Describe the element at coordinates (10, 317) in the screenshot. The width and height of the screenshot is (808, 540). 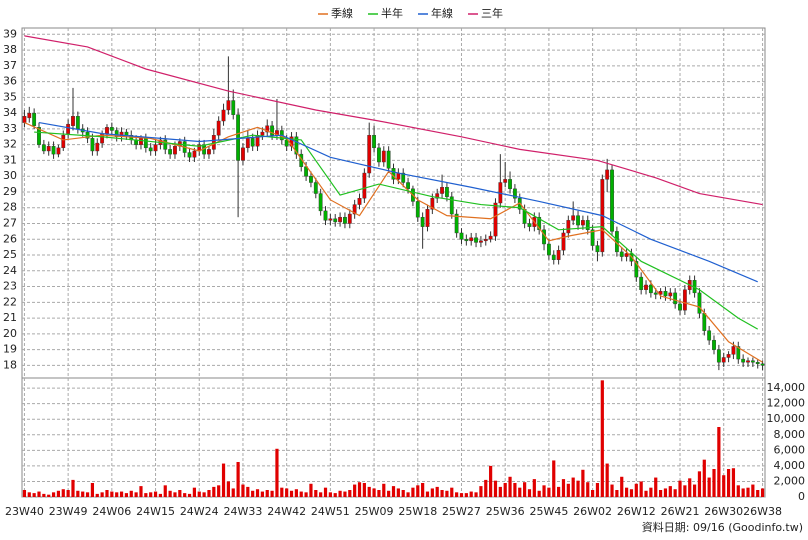
I see `y-tick-label: 21` at that location.